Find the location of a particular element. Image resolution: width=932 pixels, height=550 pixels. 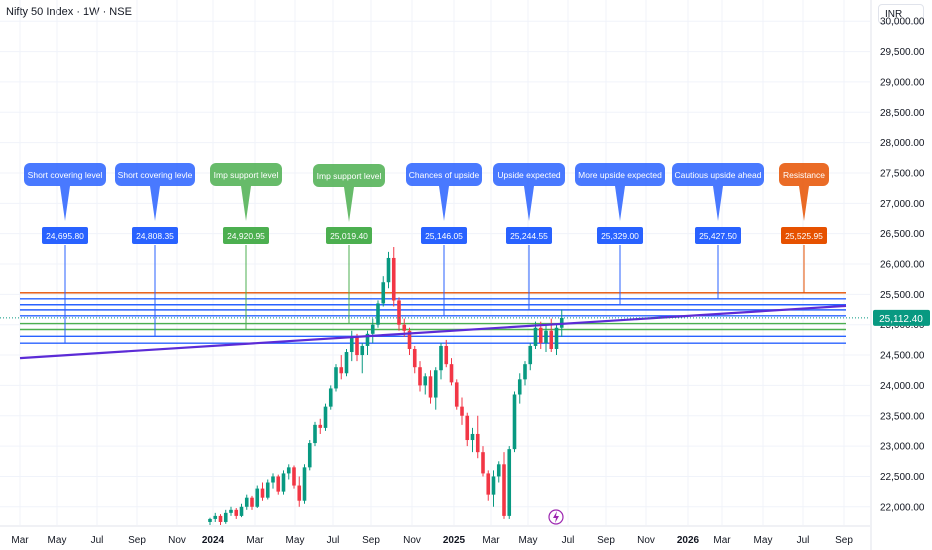

trendline is located at coordinates (433, 332).